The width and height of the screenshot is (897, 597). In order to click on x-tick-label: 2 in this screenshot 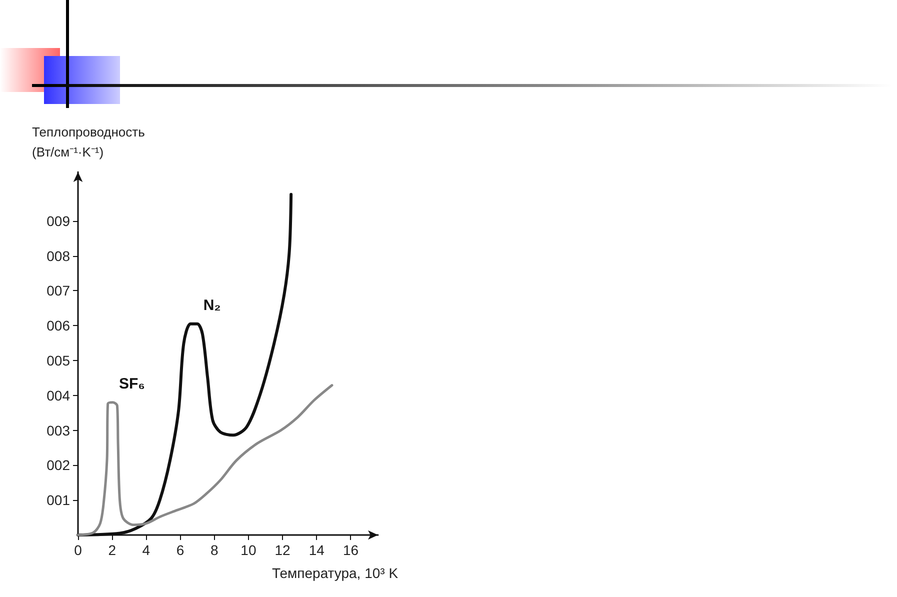, I will do `click(112, 550)`.